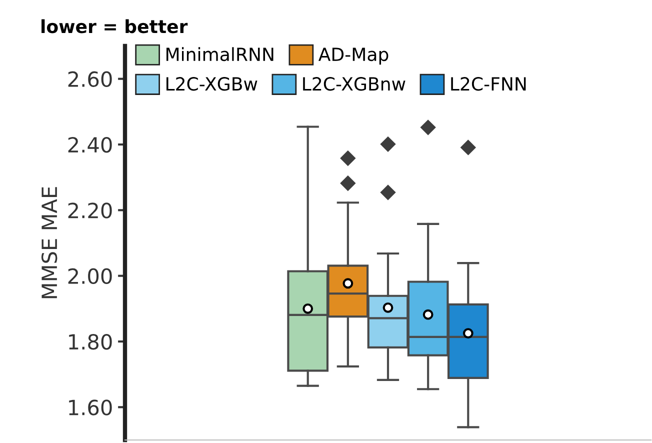 Image resolution: width=652 pixels, height=443 pixels. What do you see at coordinates (90, 144) in the screenshot?
I see `y-tick-label: 2.40` at bounding box center [90, 144].